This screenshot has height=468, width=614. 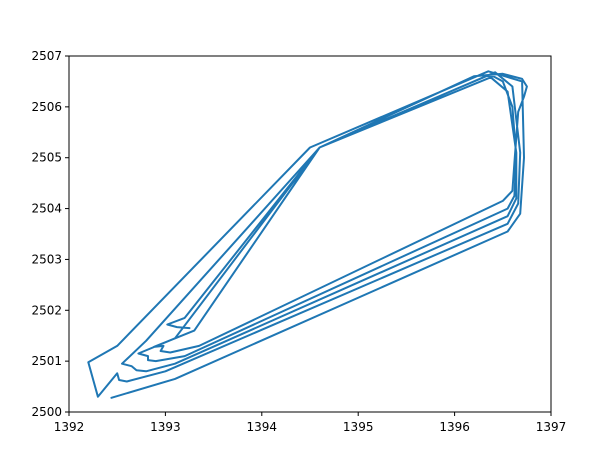 I want to click on y-tick-label: 2507, so click(x=46, y=56).